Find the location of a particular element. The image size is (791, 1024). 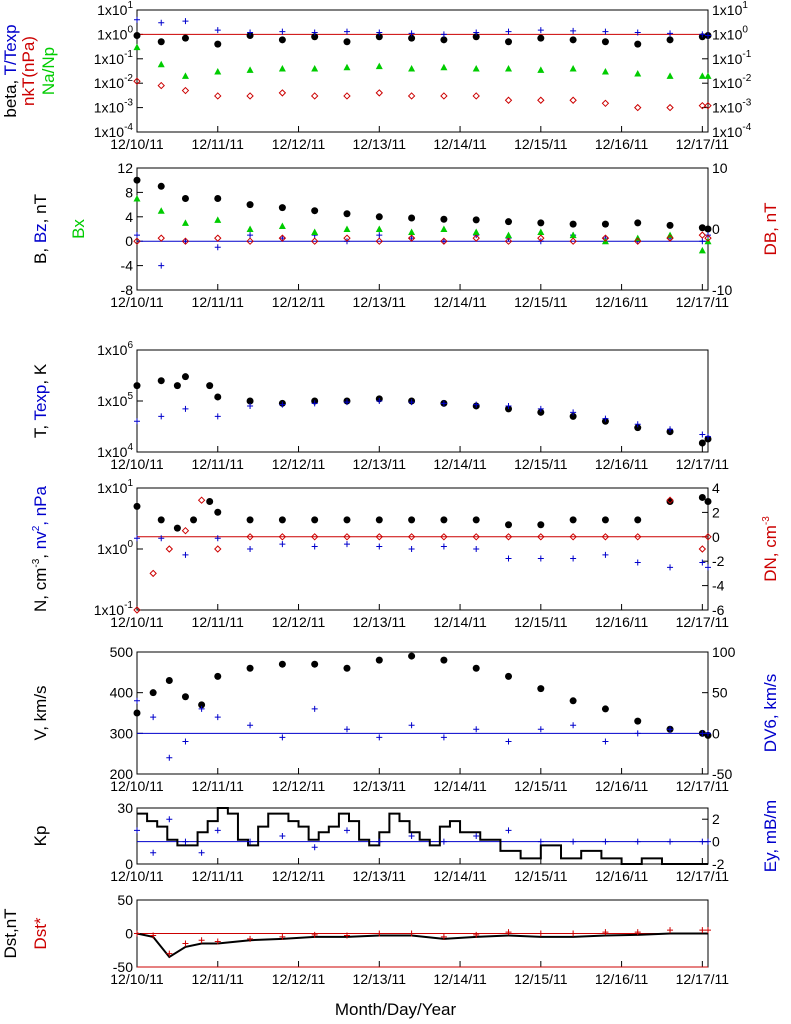

p1-frame is located at coordinates (422, 71).